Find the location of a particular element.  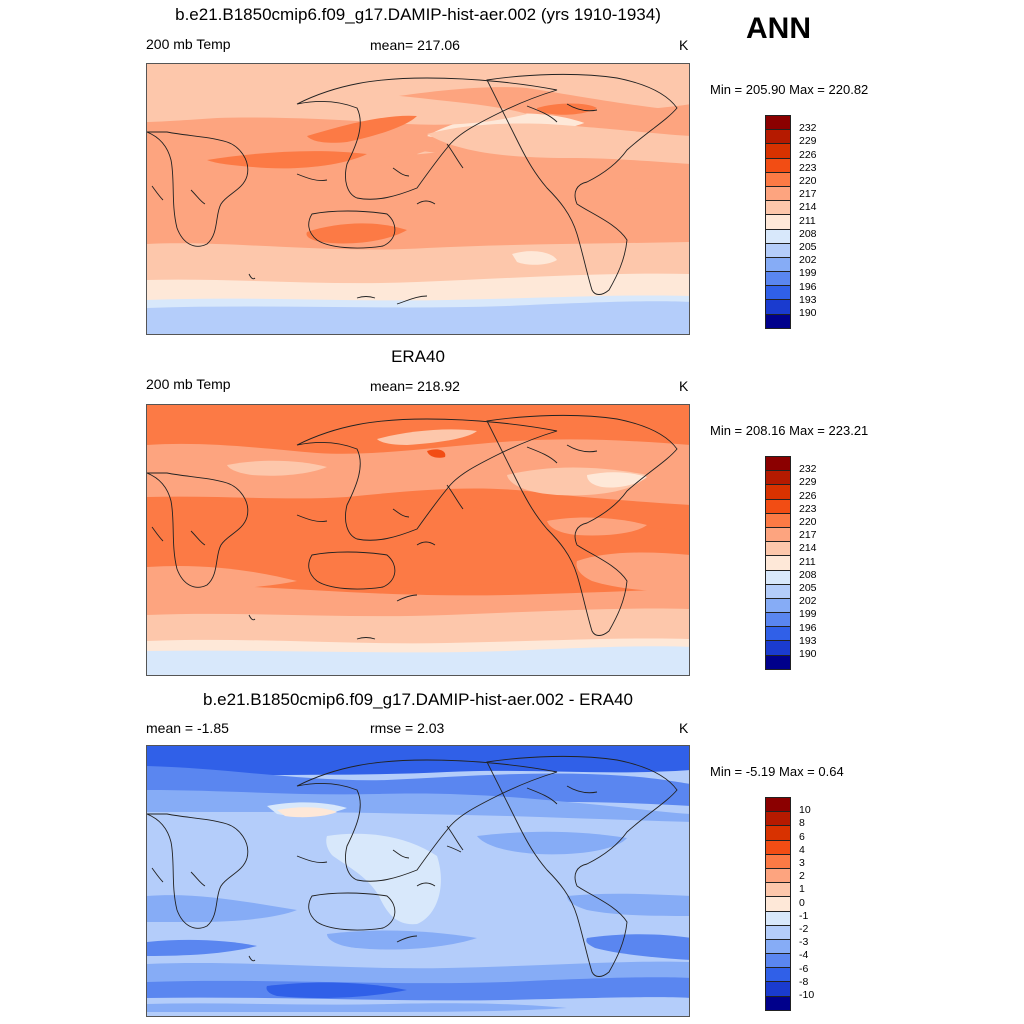

colorbar-tick-label: 1 is located at coordinates (802, 889).